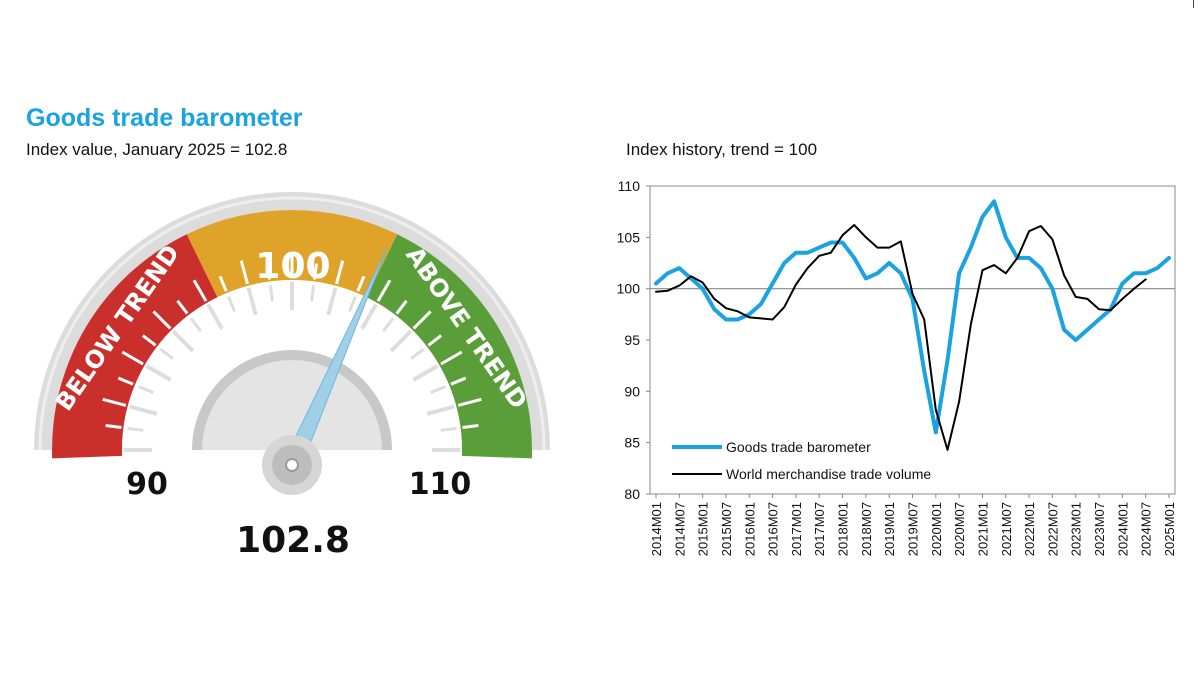  Describe the element at coordinates (936, 529) in the screenshot. I see `x-tick-label: 2020M01` at that location.